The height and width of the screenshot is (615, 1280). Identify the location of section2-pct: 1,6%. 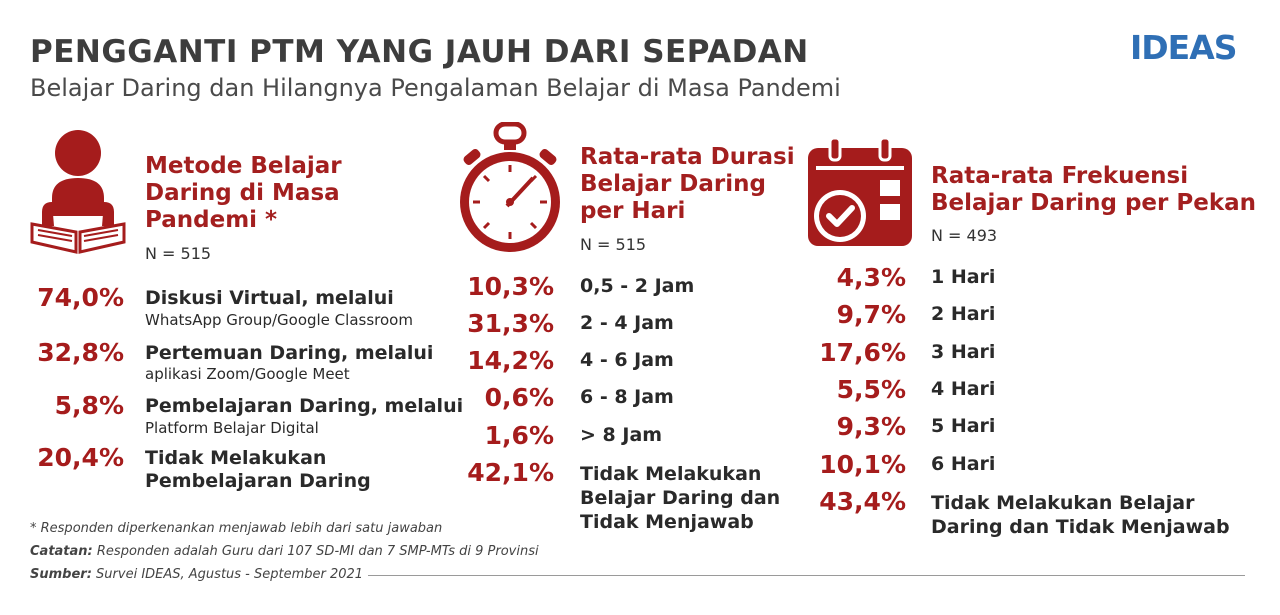
(519, 435).